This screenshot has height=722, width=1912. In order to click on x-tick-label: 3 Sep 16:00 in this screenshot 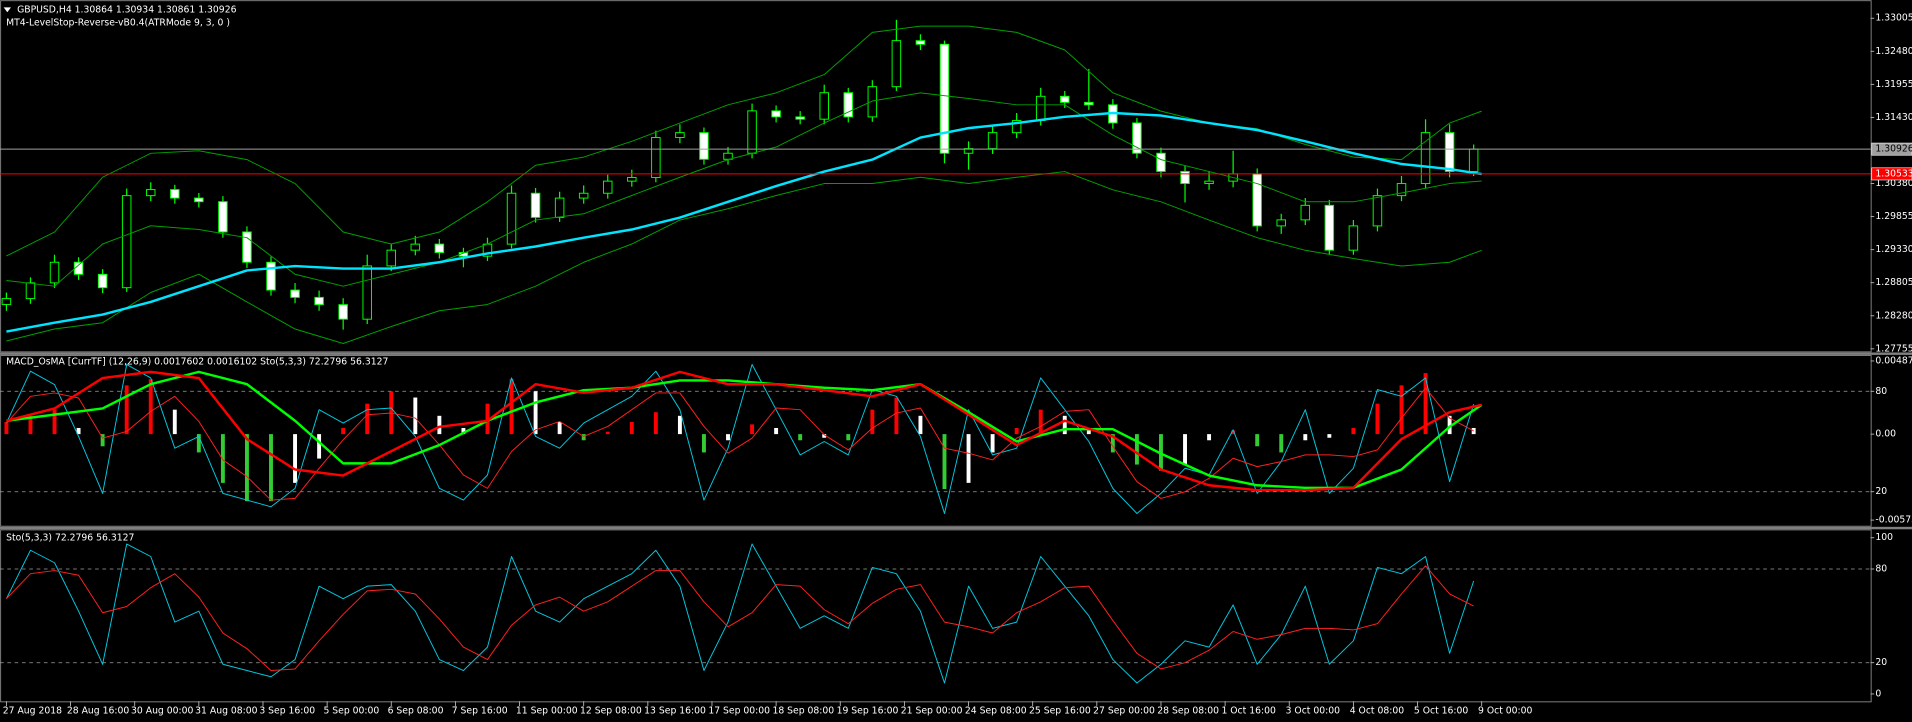, I will do `click(287, 710)`.